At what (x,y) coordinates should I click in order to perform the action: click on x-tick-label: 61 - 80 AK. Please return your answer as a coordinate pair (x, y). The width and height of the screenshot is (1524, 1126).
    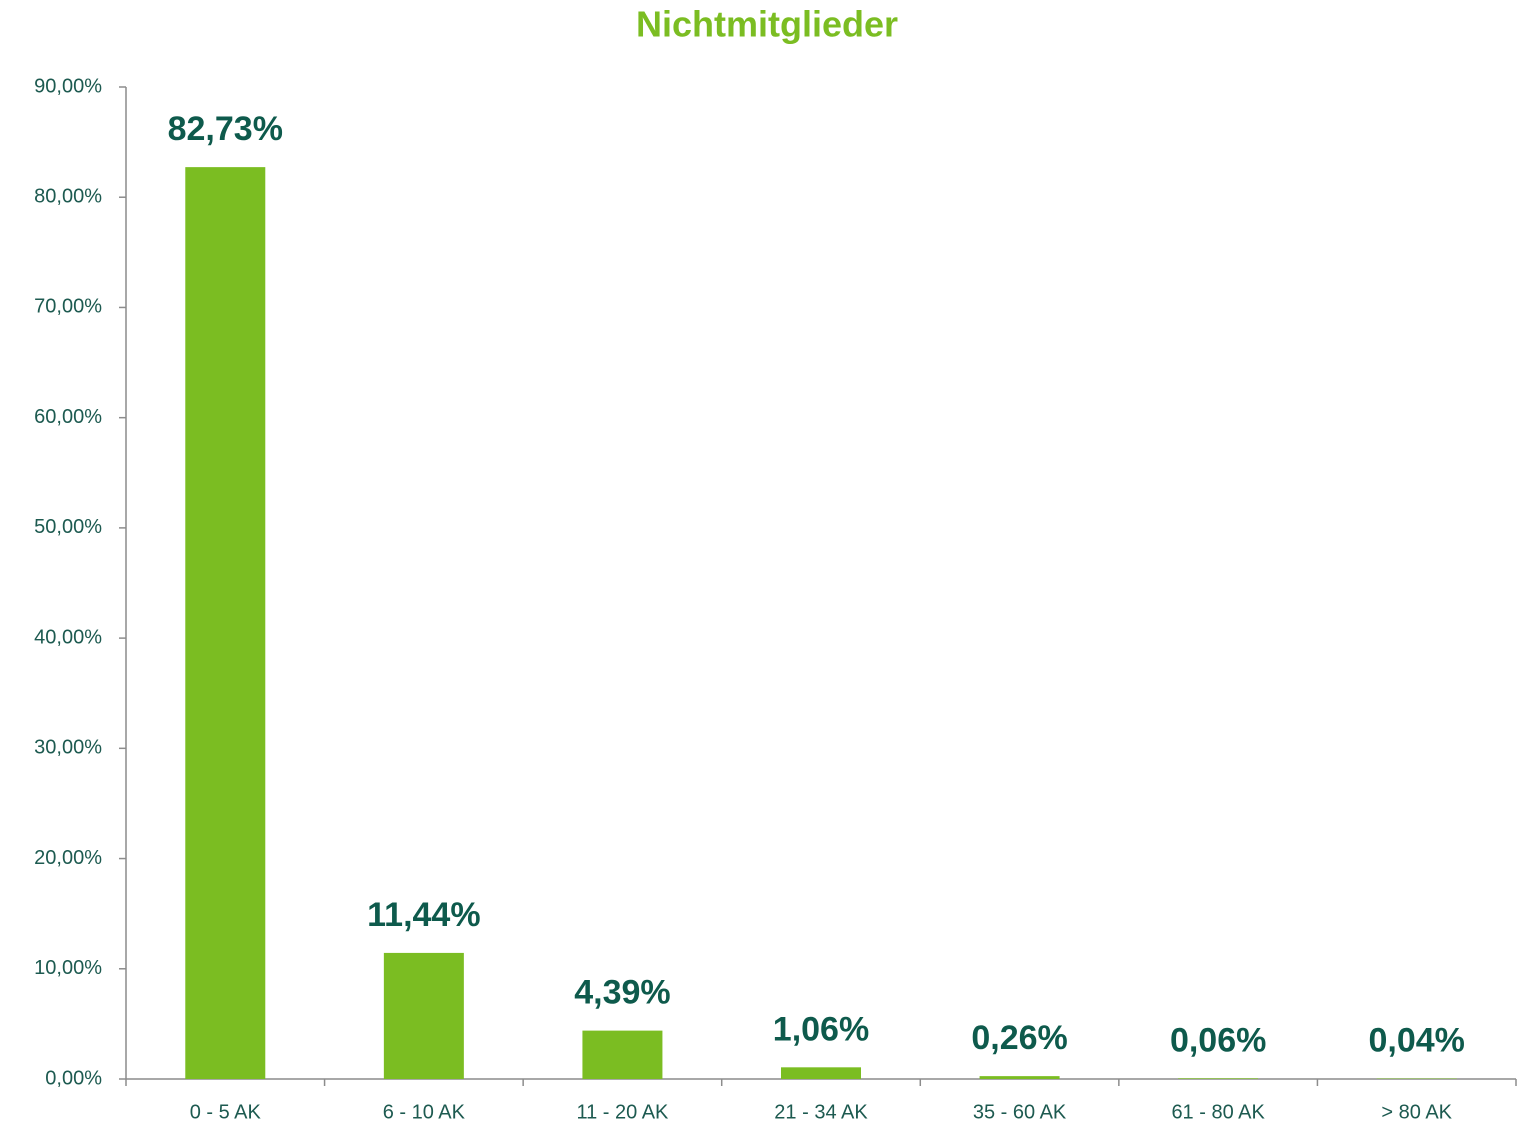
    Looking at the image, I should click on (1218, 1112).